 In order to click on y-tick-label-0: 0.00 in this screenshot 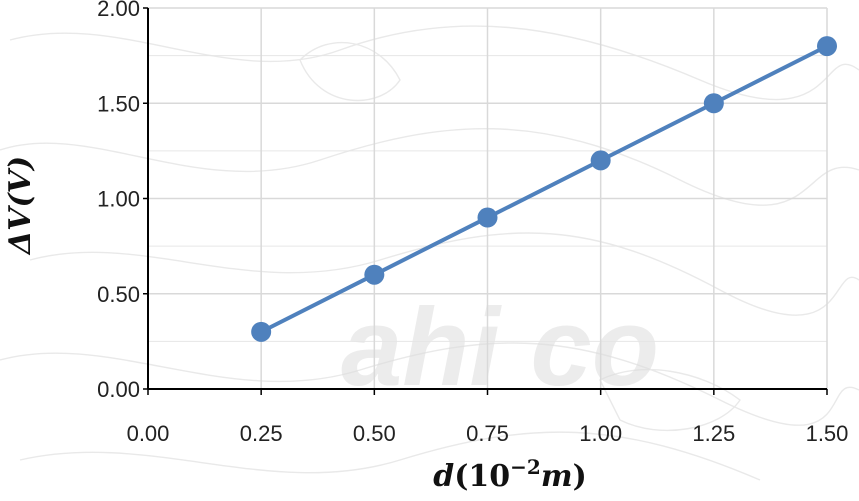, I will do `click(118, 389)`.